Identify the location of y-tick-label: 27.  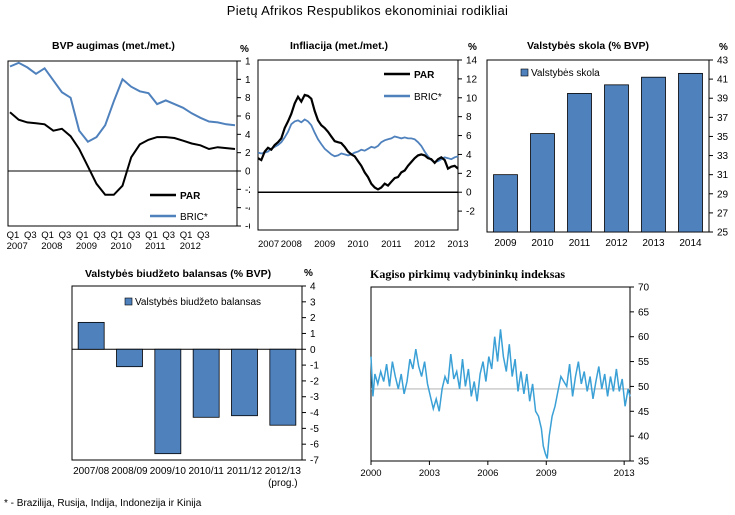
(723, 213).